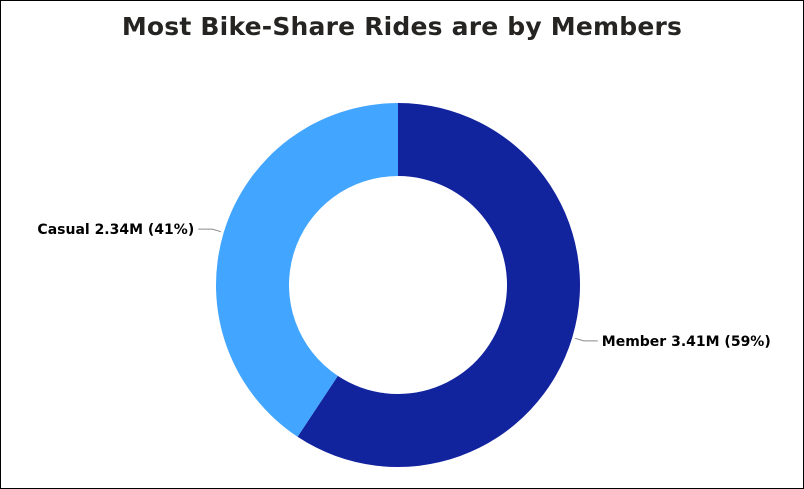 The image size is (804, 489). What do you see at coordinates (209, 230) in the screenshot?
I see `leader-line-casual` at bounding box center [209, 230].